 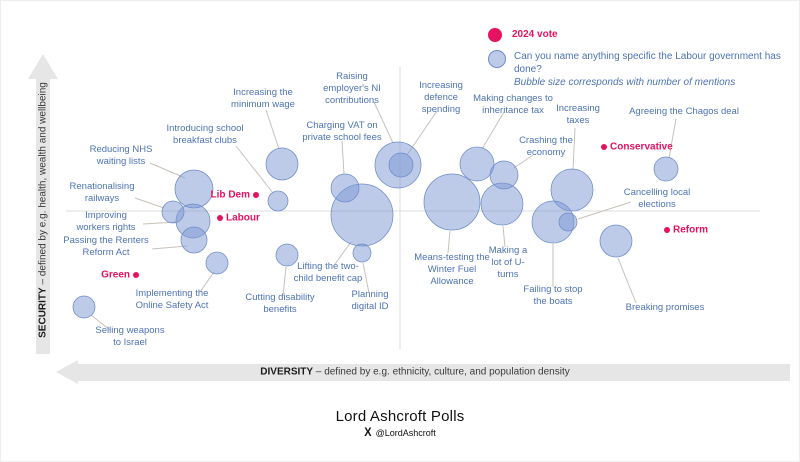 I want to click on bubble-label: Planning digital ID, so click(x=370, y=300).